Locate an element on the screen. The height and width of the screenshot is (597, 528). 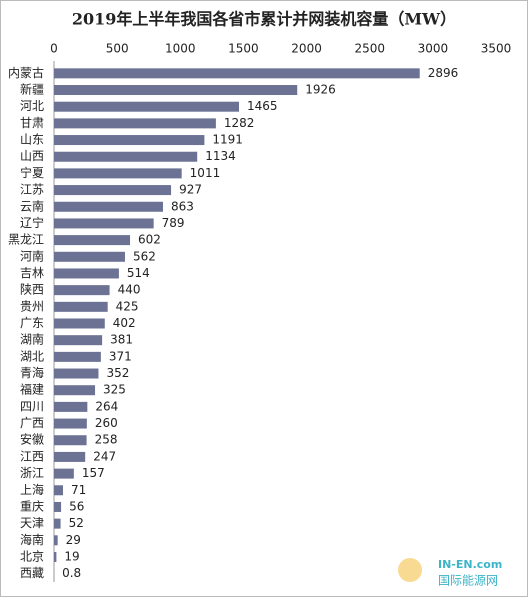
value-label: 371 is located at coordinates (120, 356).